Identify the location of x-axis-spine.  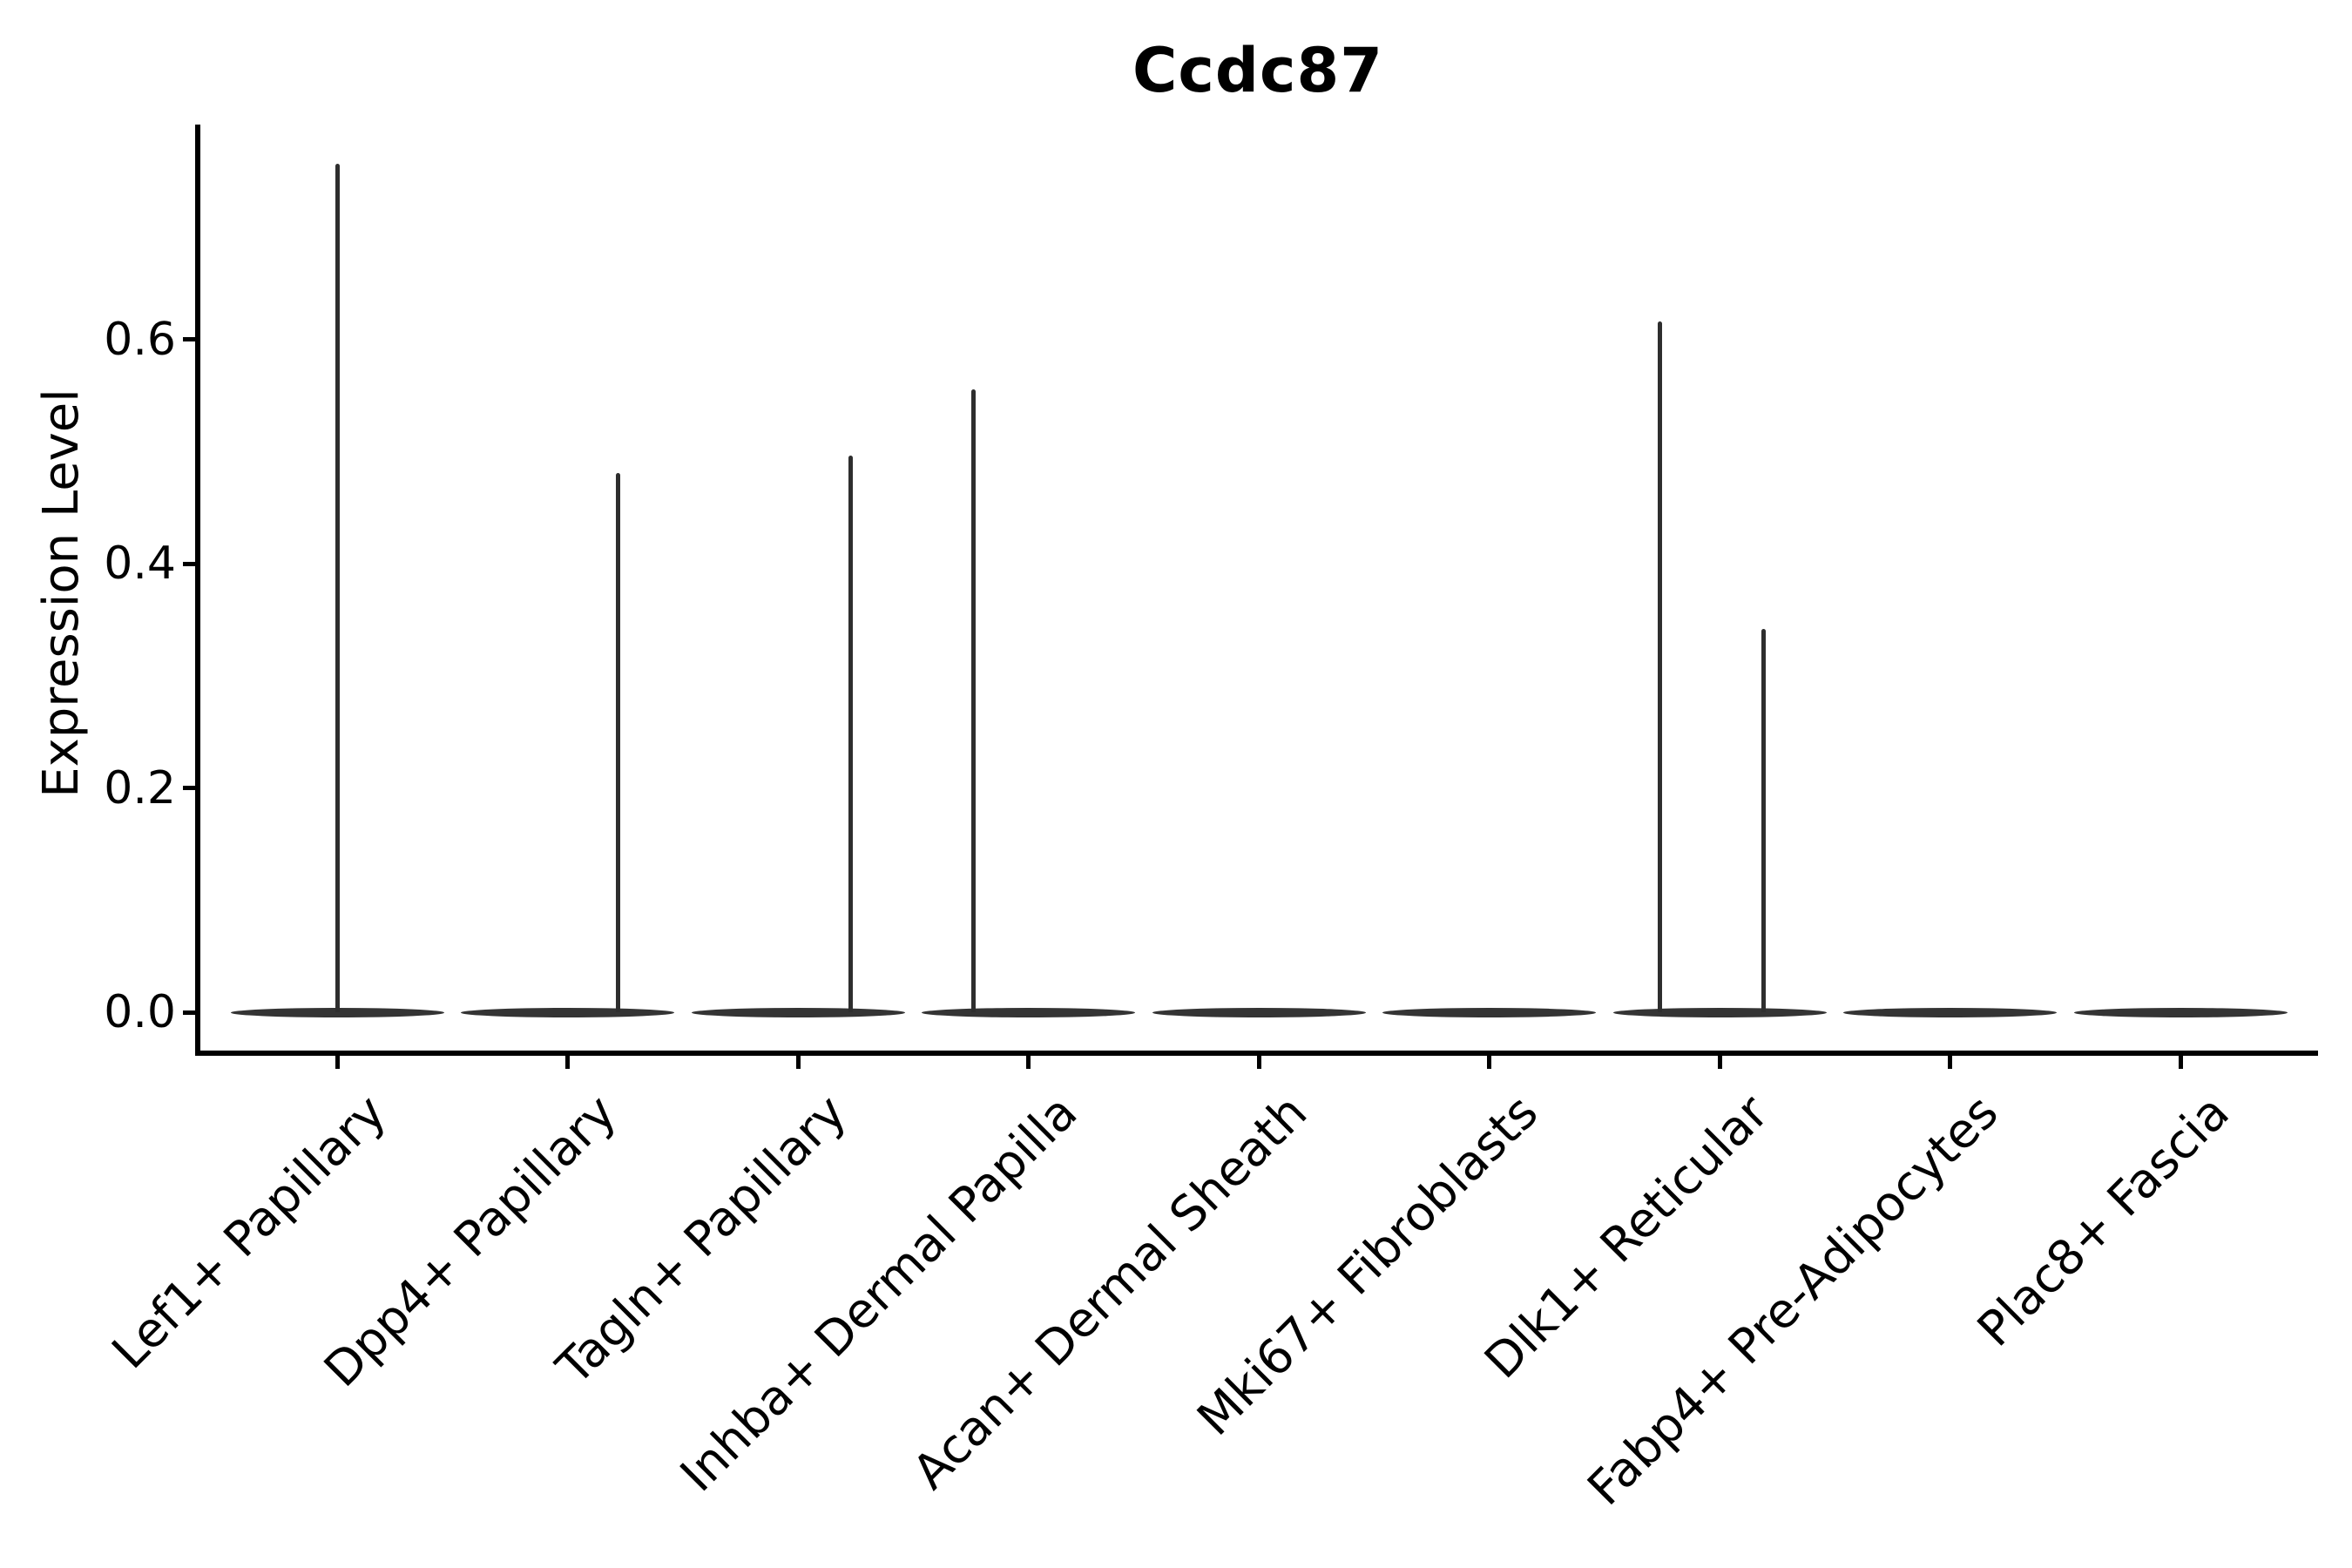
(1256, 1054).